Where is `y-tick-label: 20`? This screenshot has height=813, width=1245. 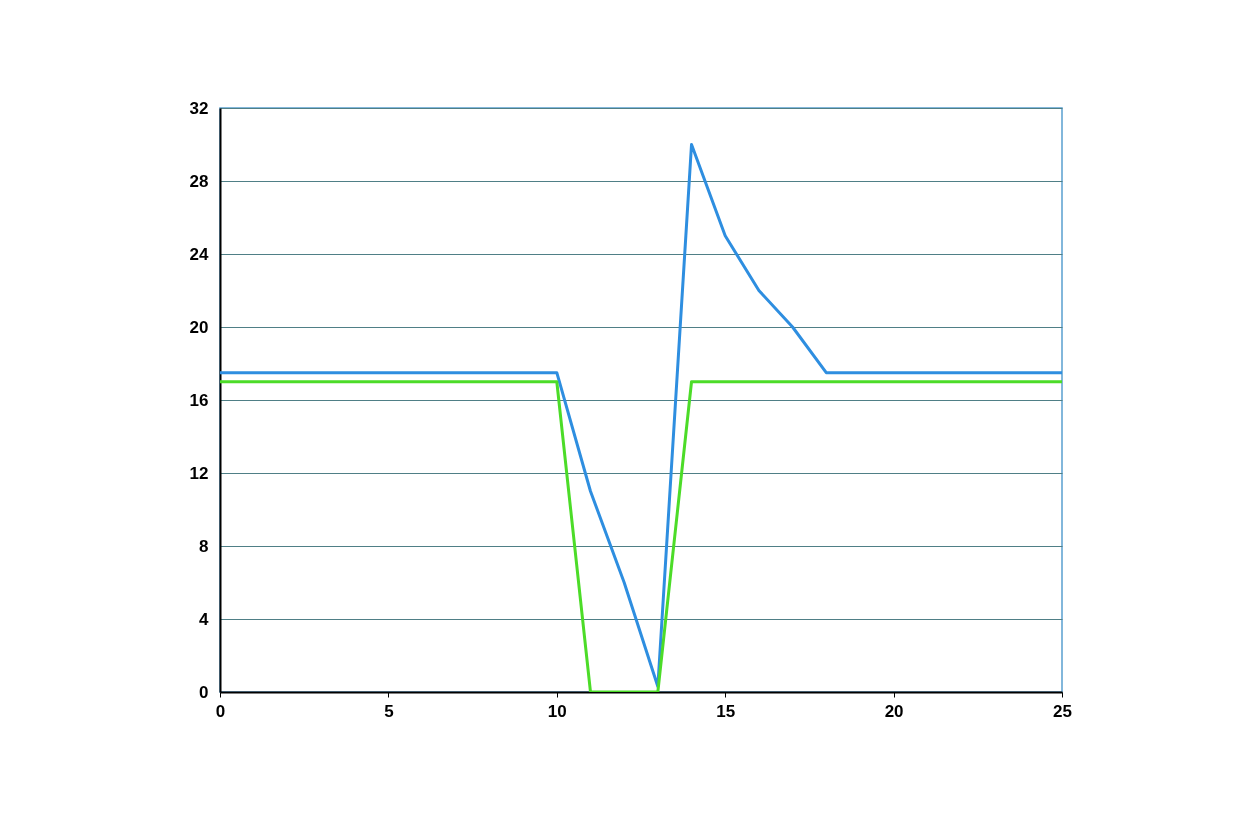
y-tick-label: 20 is located at coordinates (199, 327).